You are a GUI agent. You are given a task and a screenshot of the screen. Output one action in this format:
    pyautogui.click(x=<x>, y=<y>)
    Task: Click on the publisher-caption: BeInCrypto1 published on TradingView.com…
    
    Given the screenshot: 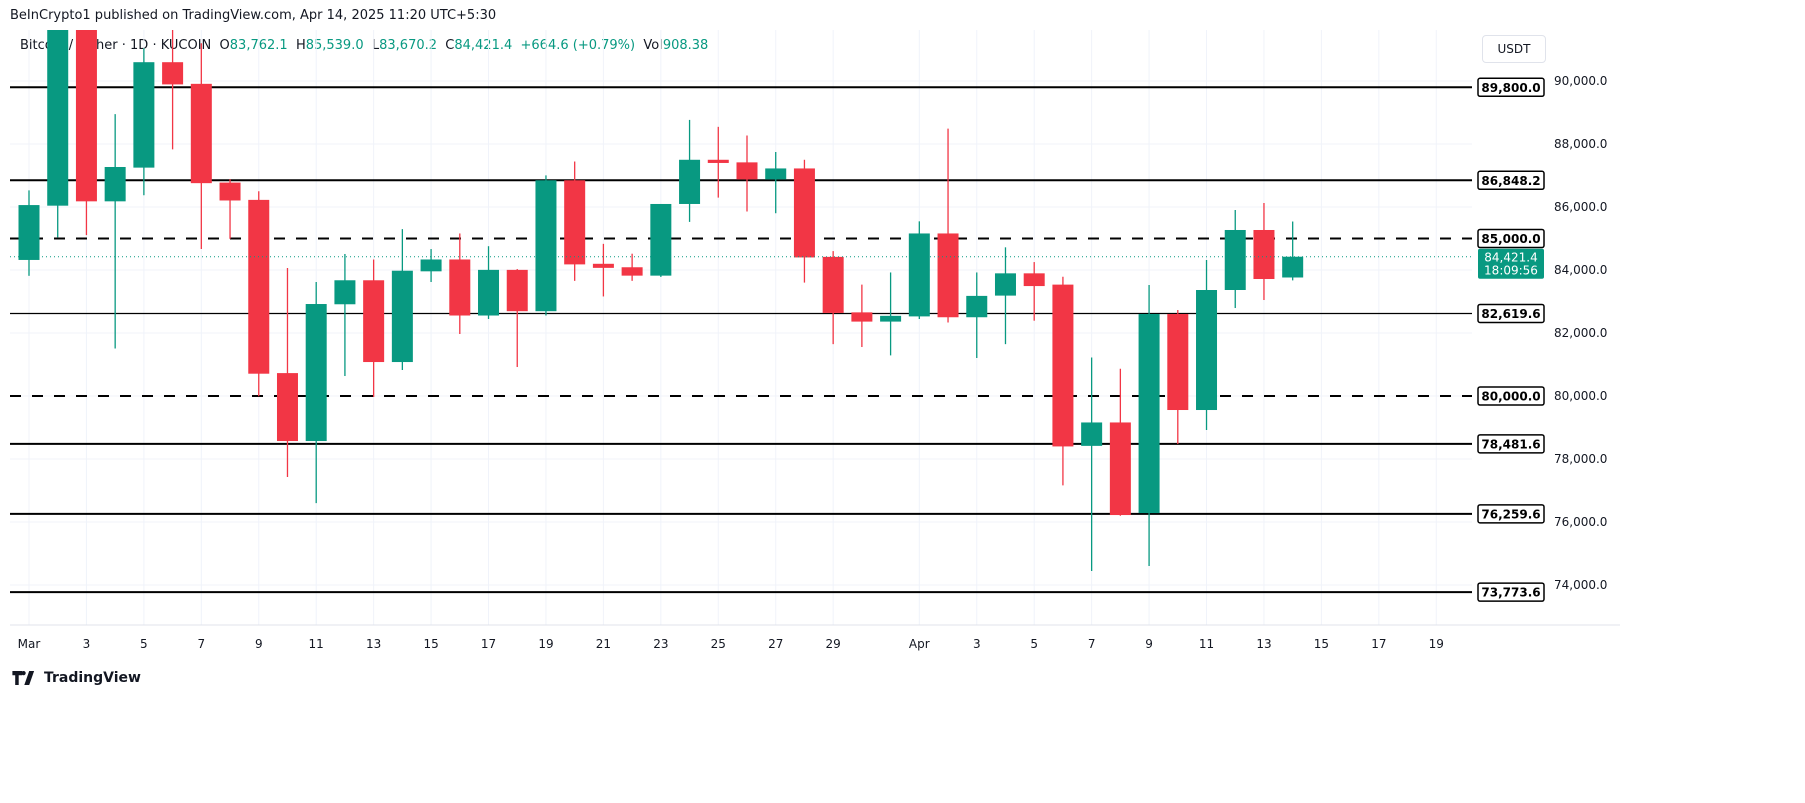 What is the action you would take?
    pyautogui.click(x=253, y=15)
    